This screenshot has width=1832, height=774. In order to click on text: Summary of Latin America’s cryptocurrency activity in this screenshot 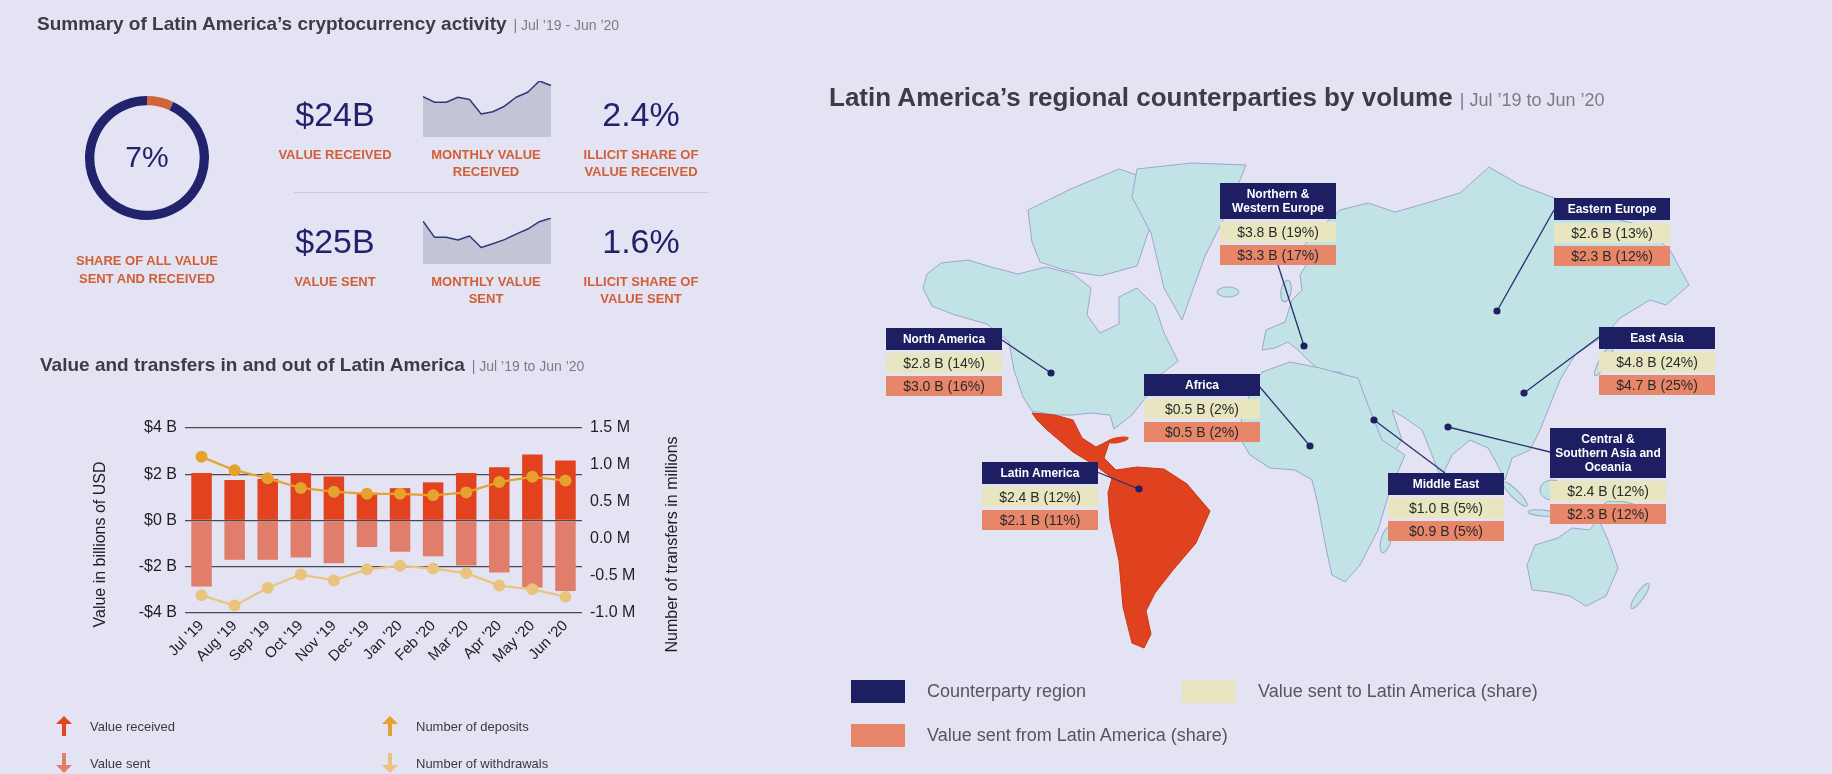, I will do `click(272, 23)`.